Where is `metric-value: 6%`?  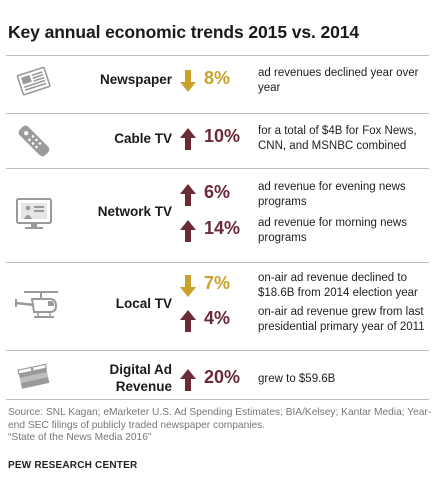
metric-value: 6% is located at coordinates (217, 192).